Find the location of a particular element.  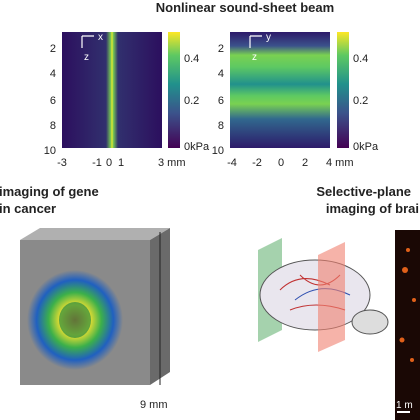

axis-arrows is located at coordinates (171, 41).